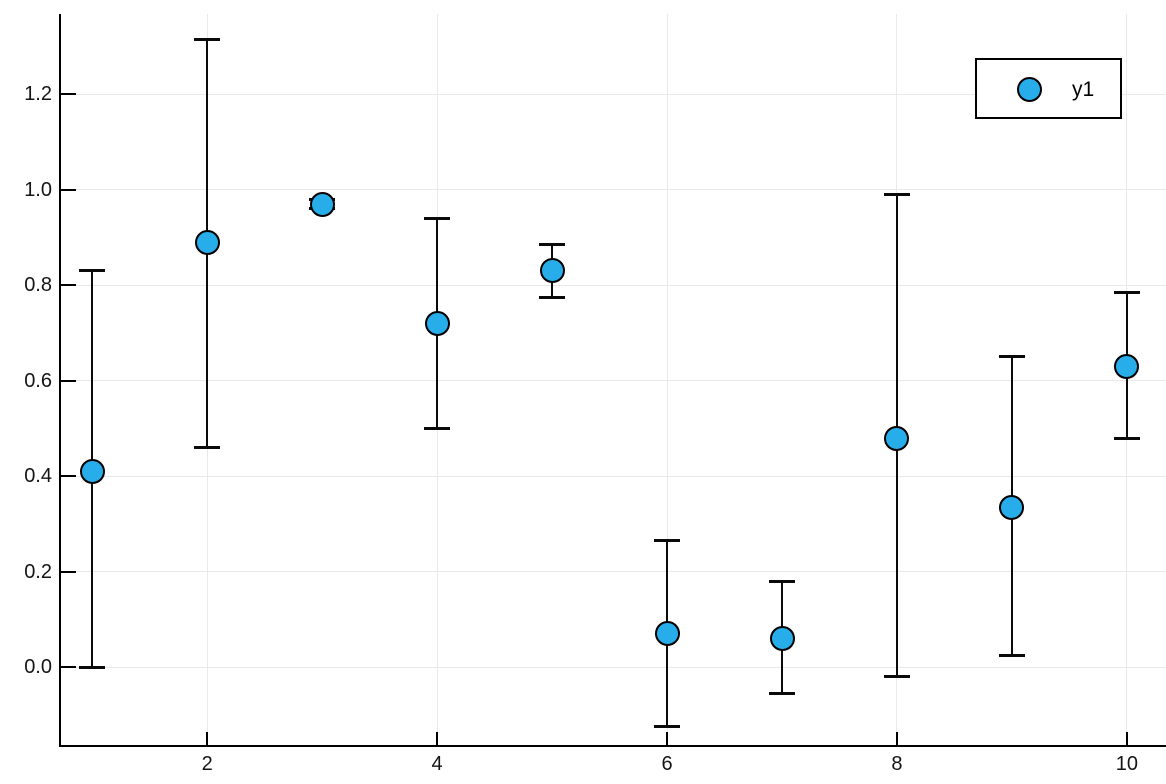  What do you see at coordinates (38, 94) in the screenshot?
I see `y-tick-label: 1.2` at bounding box center [38, 94].